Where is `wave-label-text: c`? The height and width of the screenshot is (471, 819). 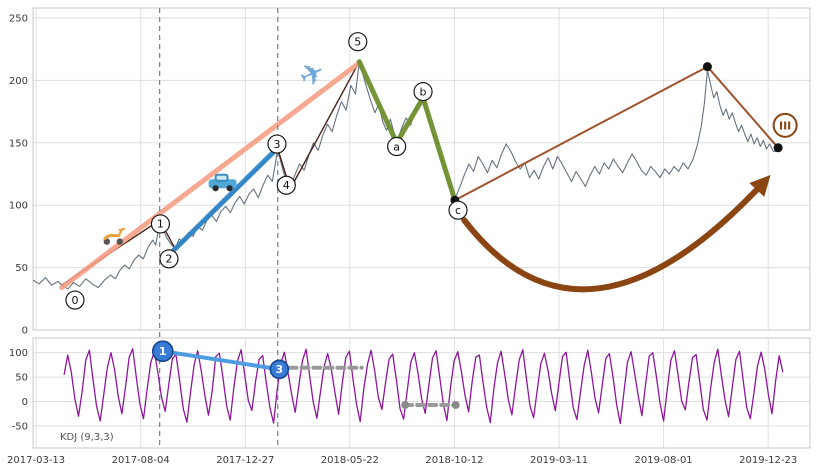 wave-label-text: c is located at coordinates (458, 210).